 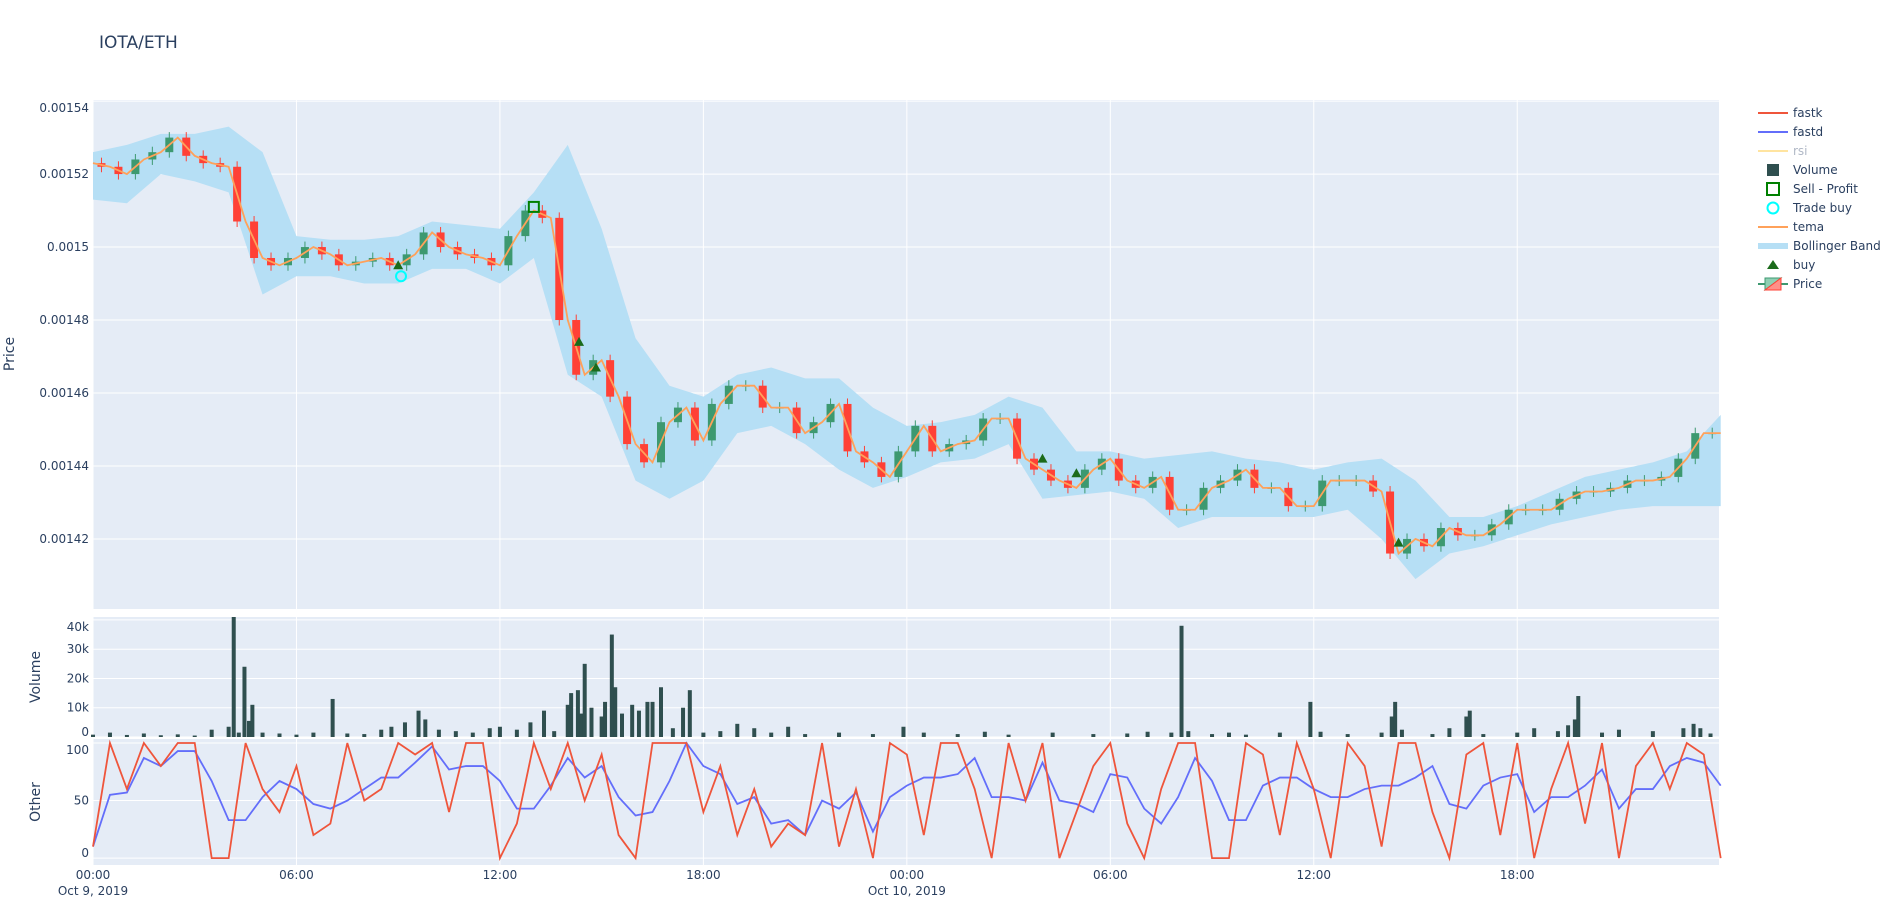 What do you see at coordinates (1790, 113) in the screenshot?
I see `legend-item-fastk: fastk` at bounding box center [1790, 113].